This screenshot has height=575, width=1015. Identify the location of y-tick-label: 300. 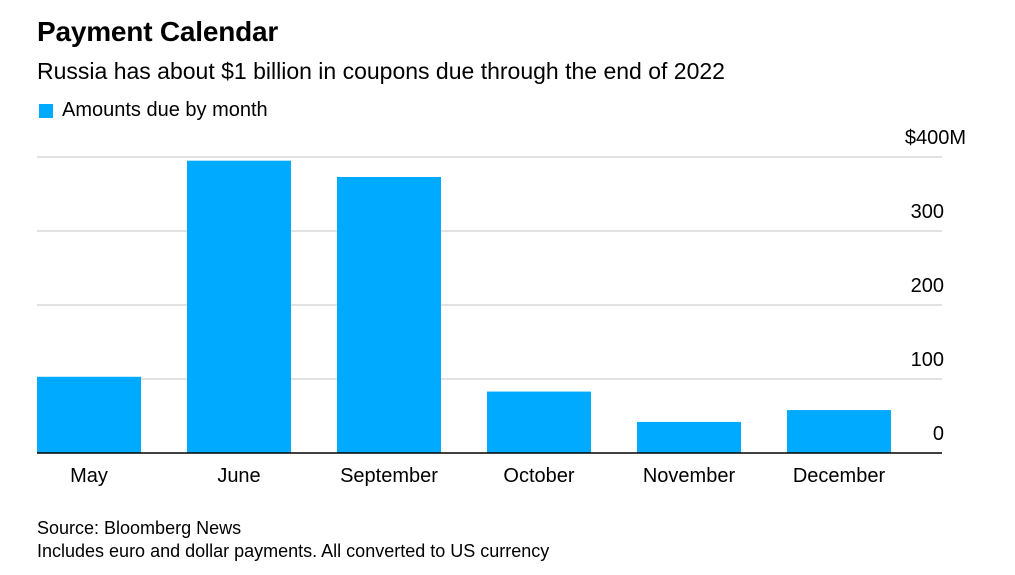
(927, 212).